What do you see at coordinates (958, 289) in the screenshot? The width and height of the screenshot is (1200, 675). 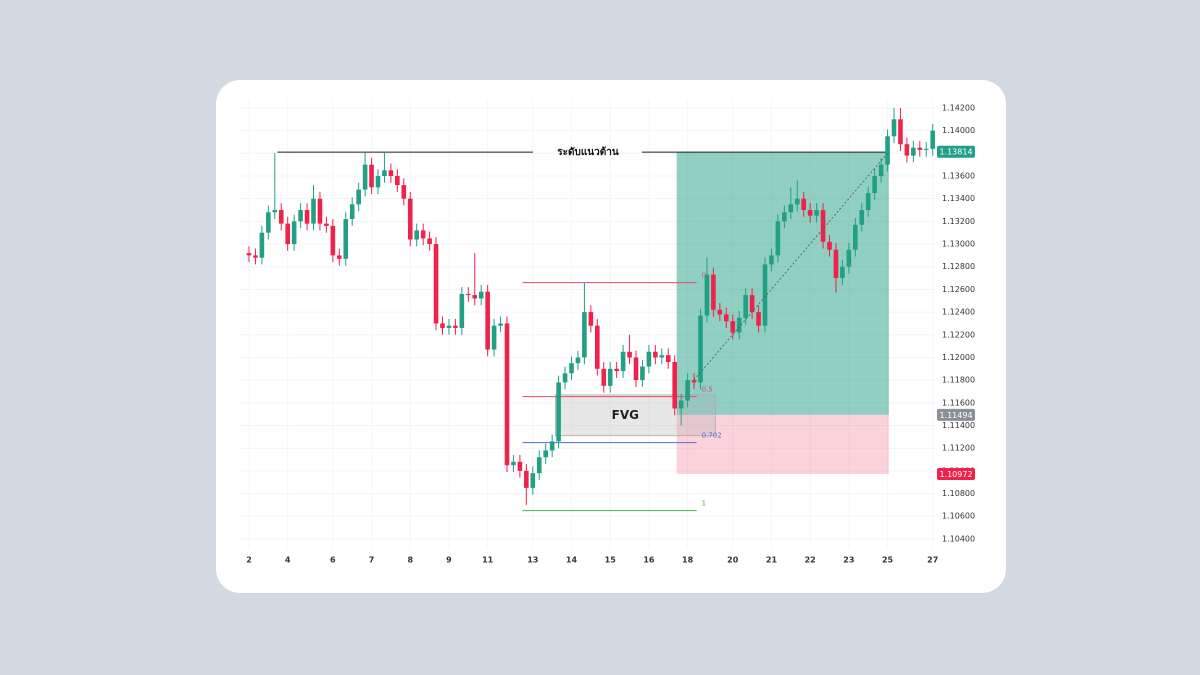 I see `y-tick-label: 1.12600` at bounding box center [958, 289].